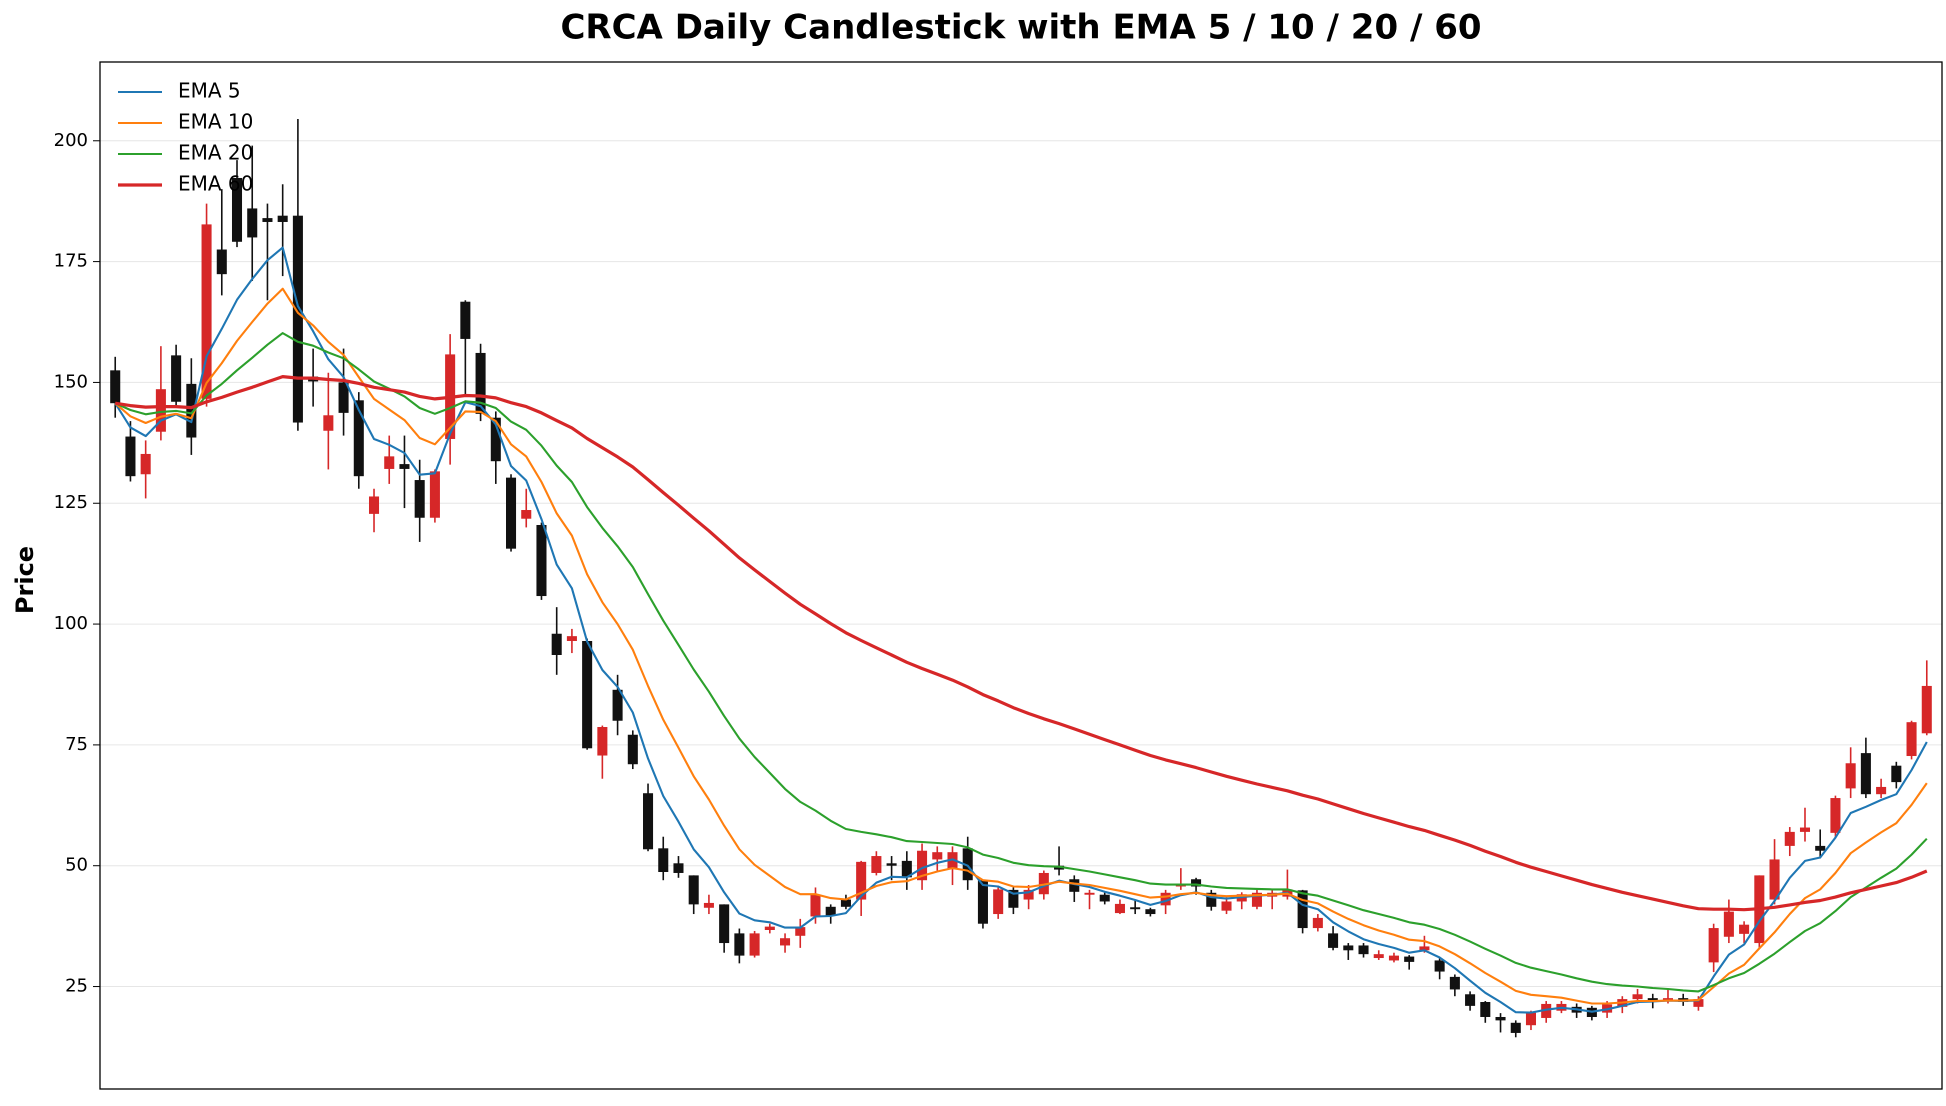  What do you see at coordinates (215, 153) in the screenshot?
I see `legend-label: EMA 20` at bounding box center [215, 153].